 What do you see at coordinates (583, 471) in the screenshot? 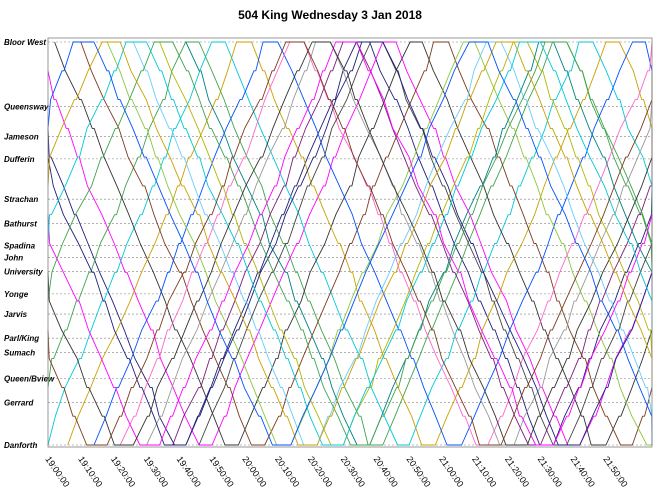
I see `x-tick-label: 21:40:00` at bounding box center [583, 471].